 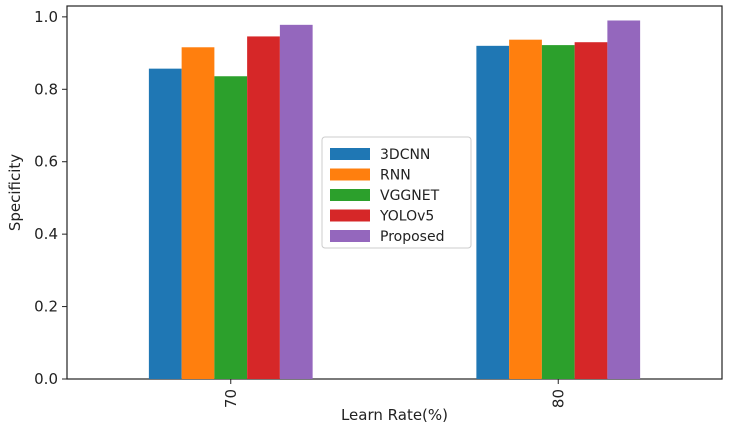 What do you see at coordinates (405, 155) in the screenshot?
I see `legend-label-3dcnn: 3DCNN` at bounding box center [405, 155].